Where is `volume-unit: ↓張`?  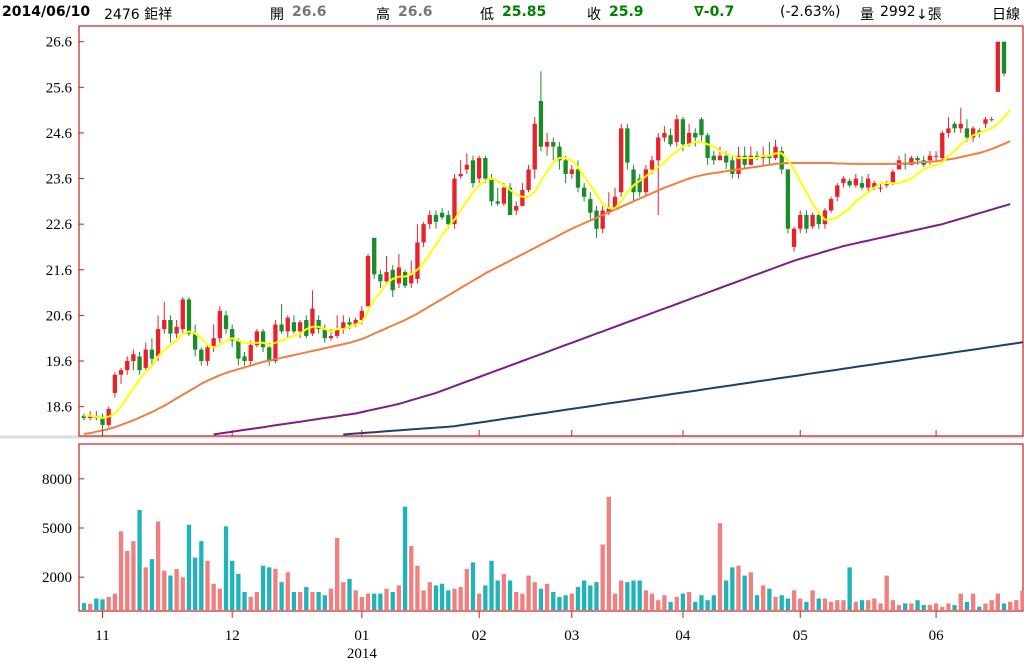 volume-unit: ↓張 is located at coordinates (929, 15).